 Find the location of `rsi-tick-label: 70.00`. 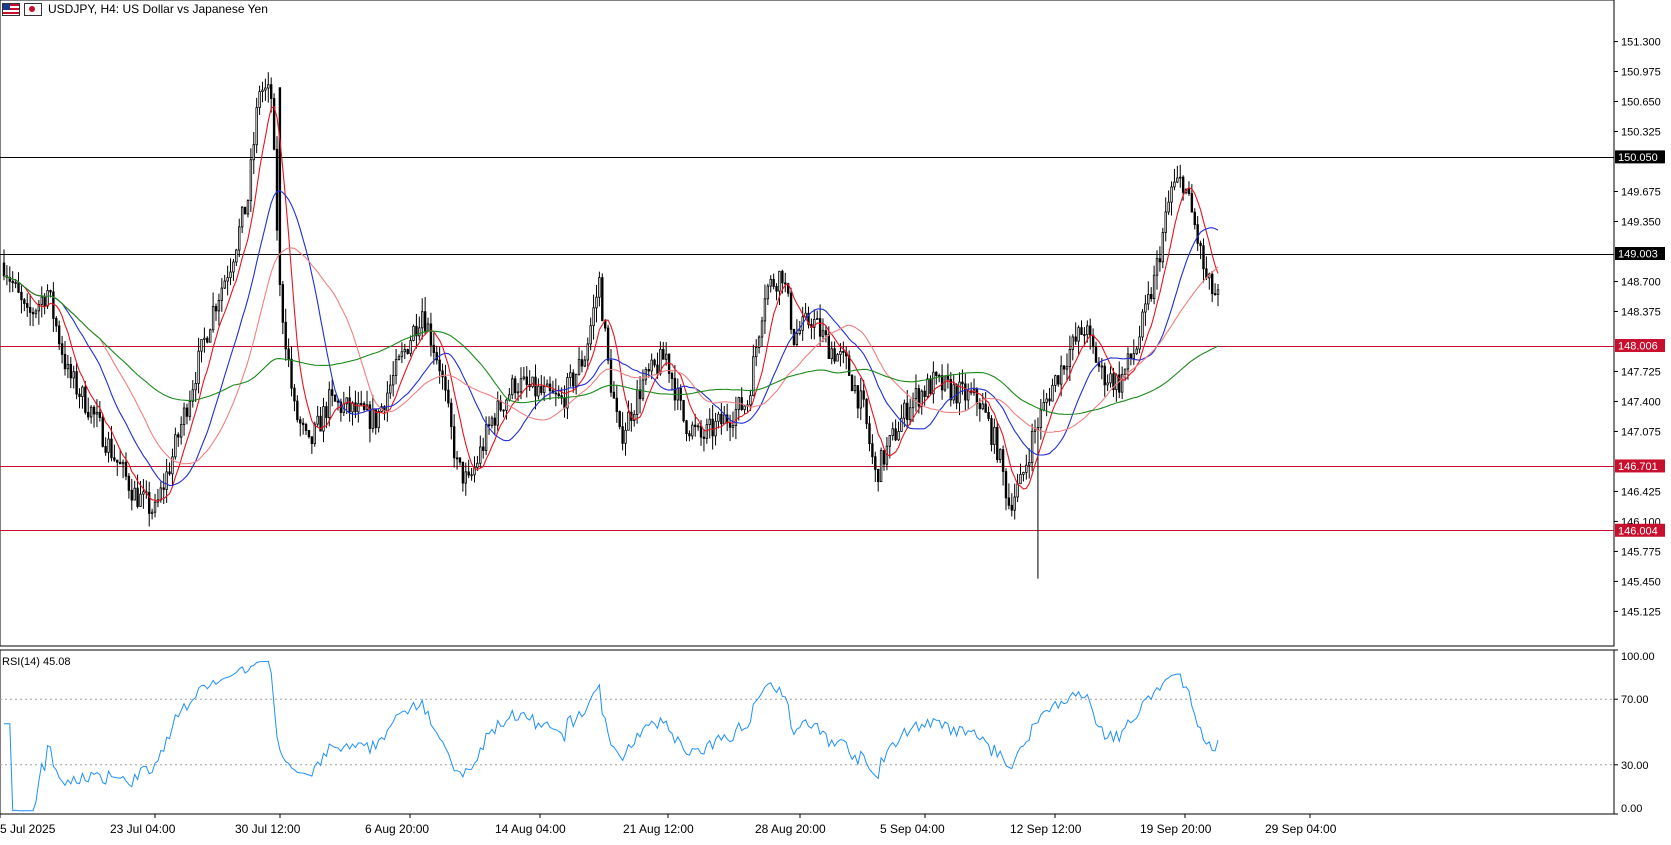

rsi-tick-label: 70.00 is located at coordinates (1635, 700).